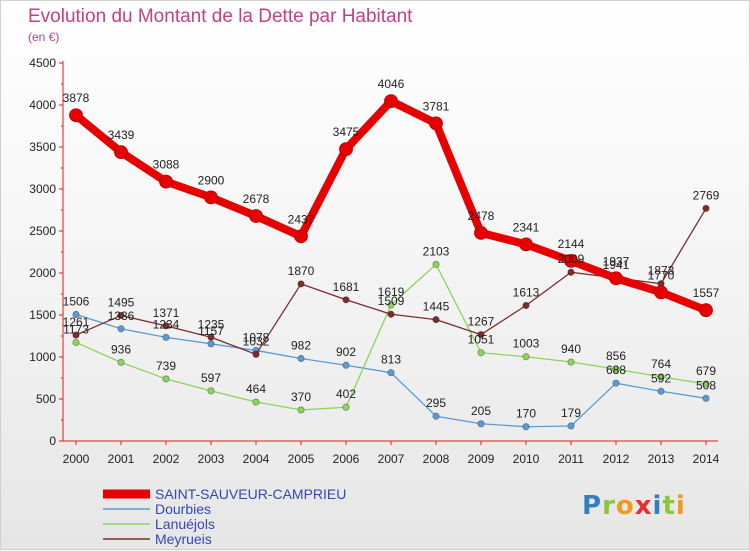  Describe the element at coordinates (183, 509) in the screenshot. I see `legend-label: Dourbies` at that location.